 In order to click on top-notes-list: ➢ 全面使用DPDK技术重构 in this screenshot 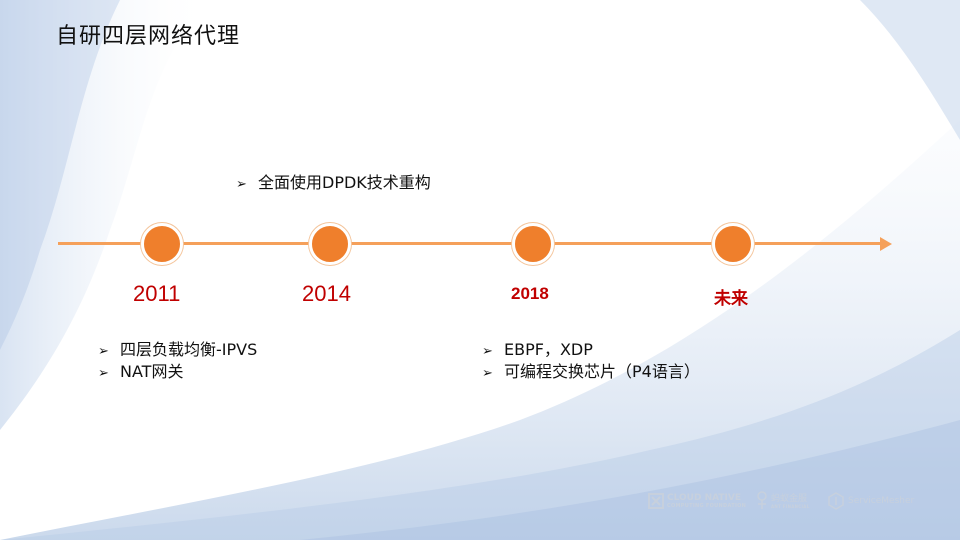, I will do `click(333, 183)`.